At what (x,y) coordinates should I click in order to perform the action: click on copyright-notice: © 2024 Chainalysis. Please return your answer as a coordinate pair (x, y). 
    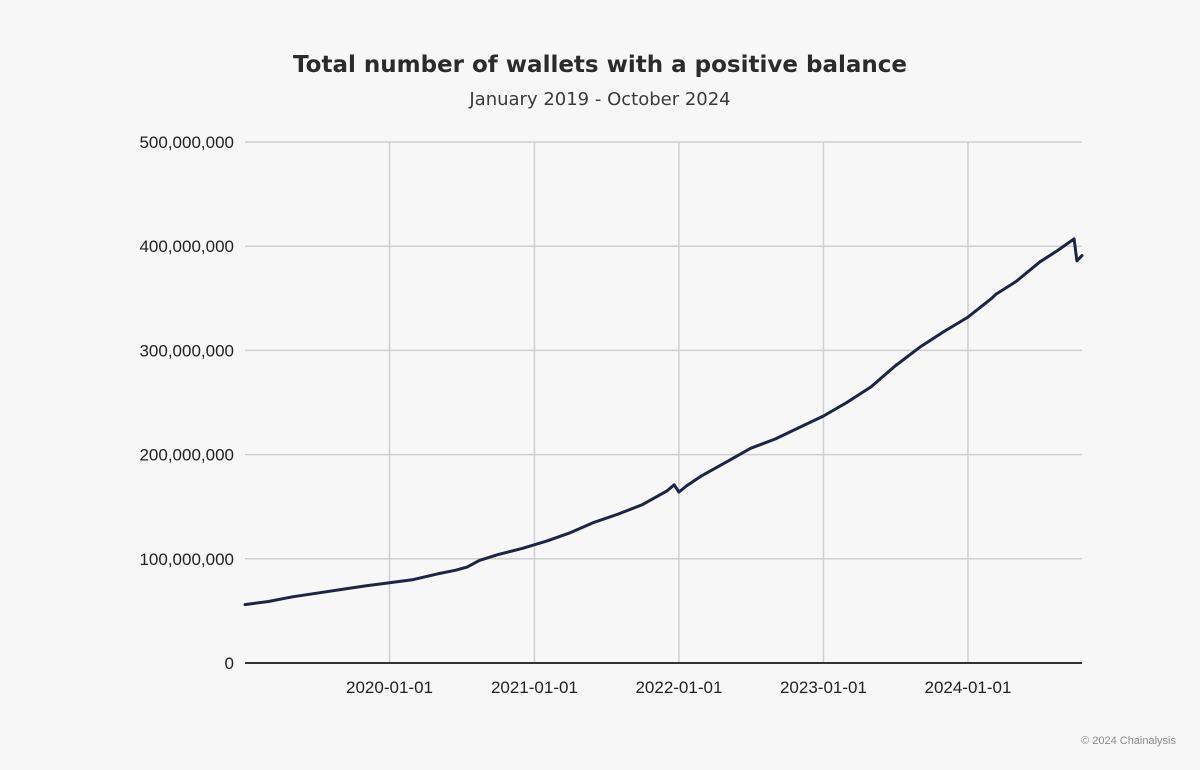
    Looking at the image, I should click on (1128, 741).